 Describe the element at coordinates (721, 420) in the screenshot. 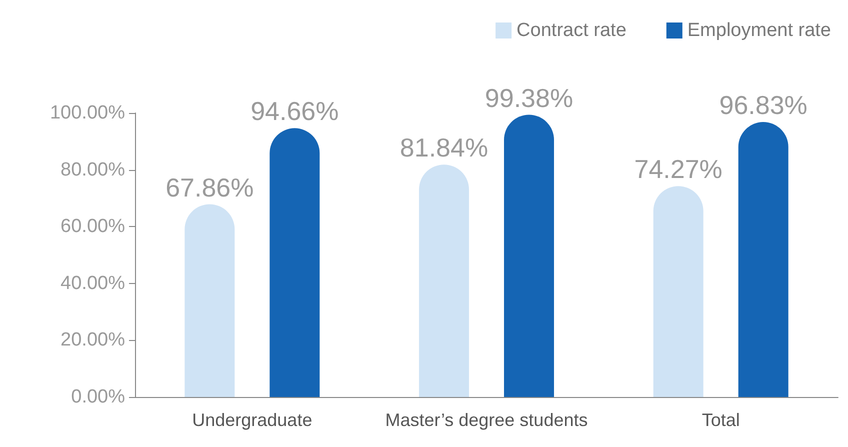

I see `x-tick-label: Total` at that location.